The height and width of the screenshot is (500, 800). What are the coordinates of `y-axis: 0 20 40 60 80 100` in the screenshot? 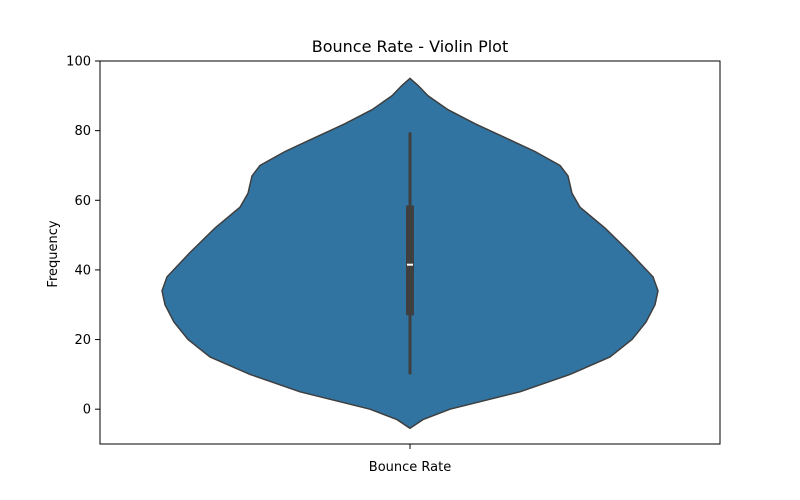 It's located at (83, 236).